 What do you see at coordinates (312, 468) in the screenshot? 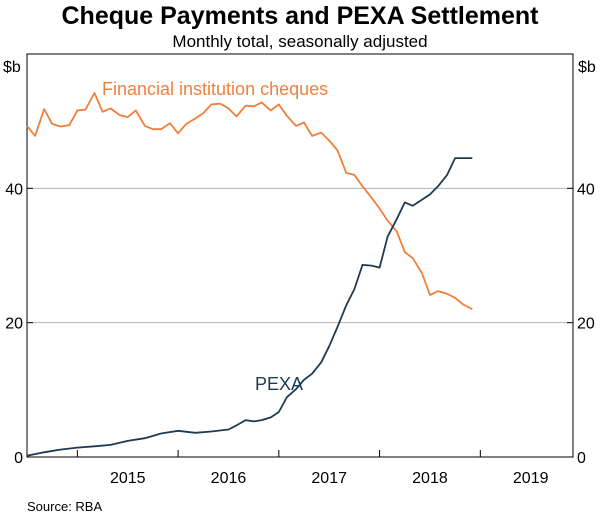
I see `x-axis: 2015 2016 2017 2018 2019` at bounding box center [312, 468].